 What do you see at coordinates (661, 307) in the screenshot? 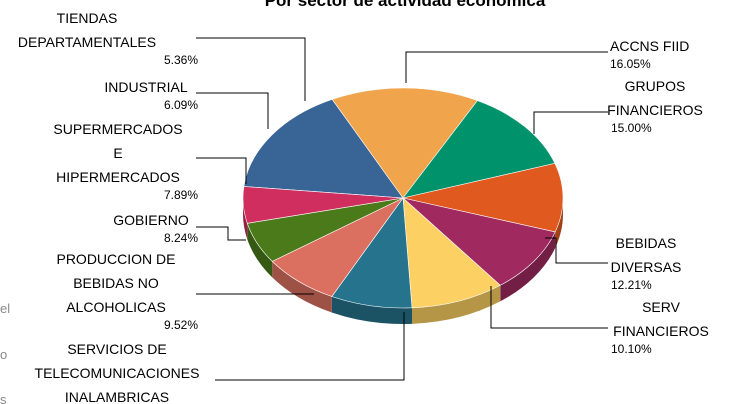
I see `slice-label-4-line-1: SERV` at bounding box center [661, 307].